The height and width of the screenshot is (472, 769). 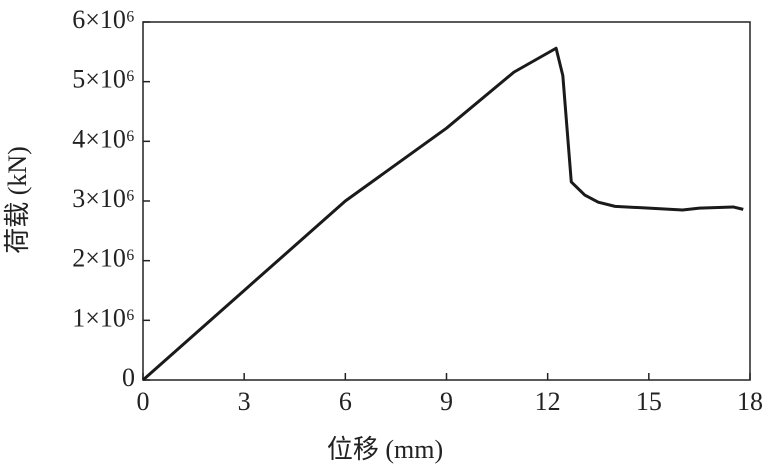 I want to click on y-tick-label: 0, so click(x=128, y=377).